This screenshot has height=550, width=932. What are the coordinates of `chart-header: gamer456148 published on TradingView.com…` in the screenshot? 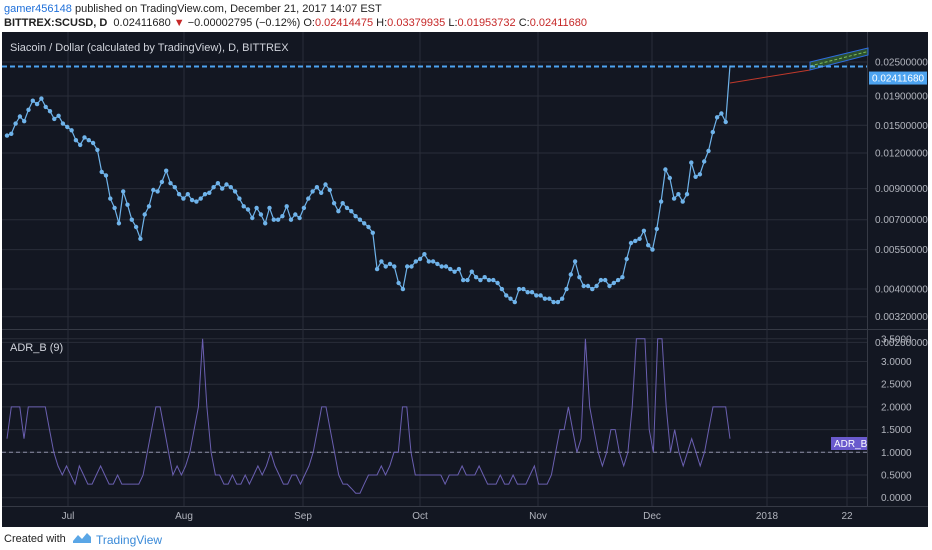 It's located at (466, 16).